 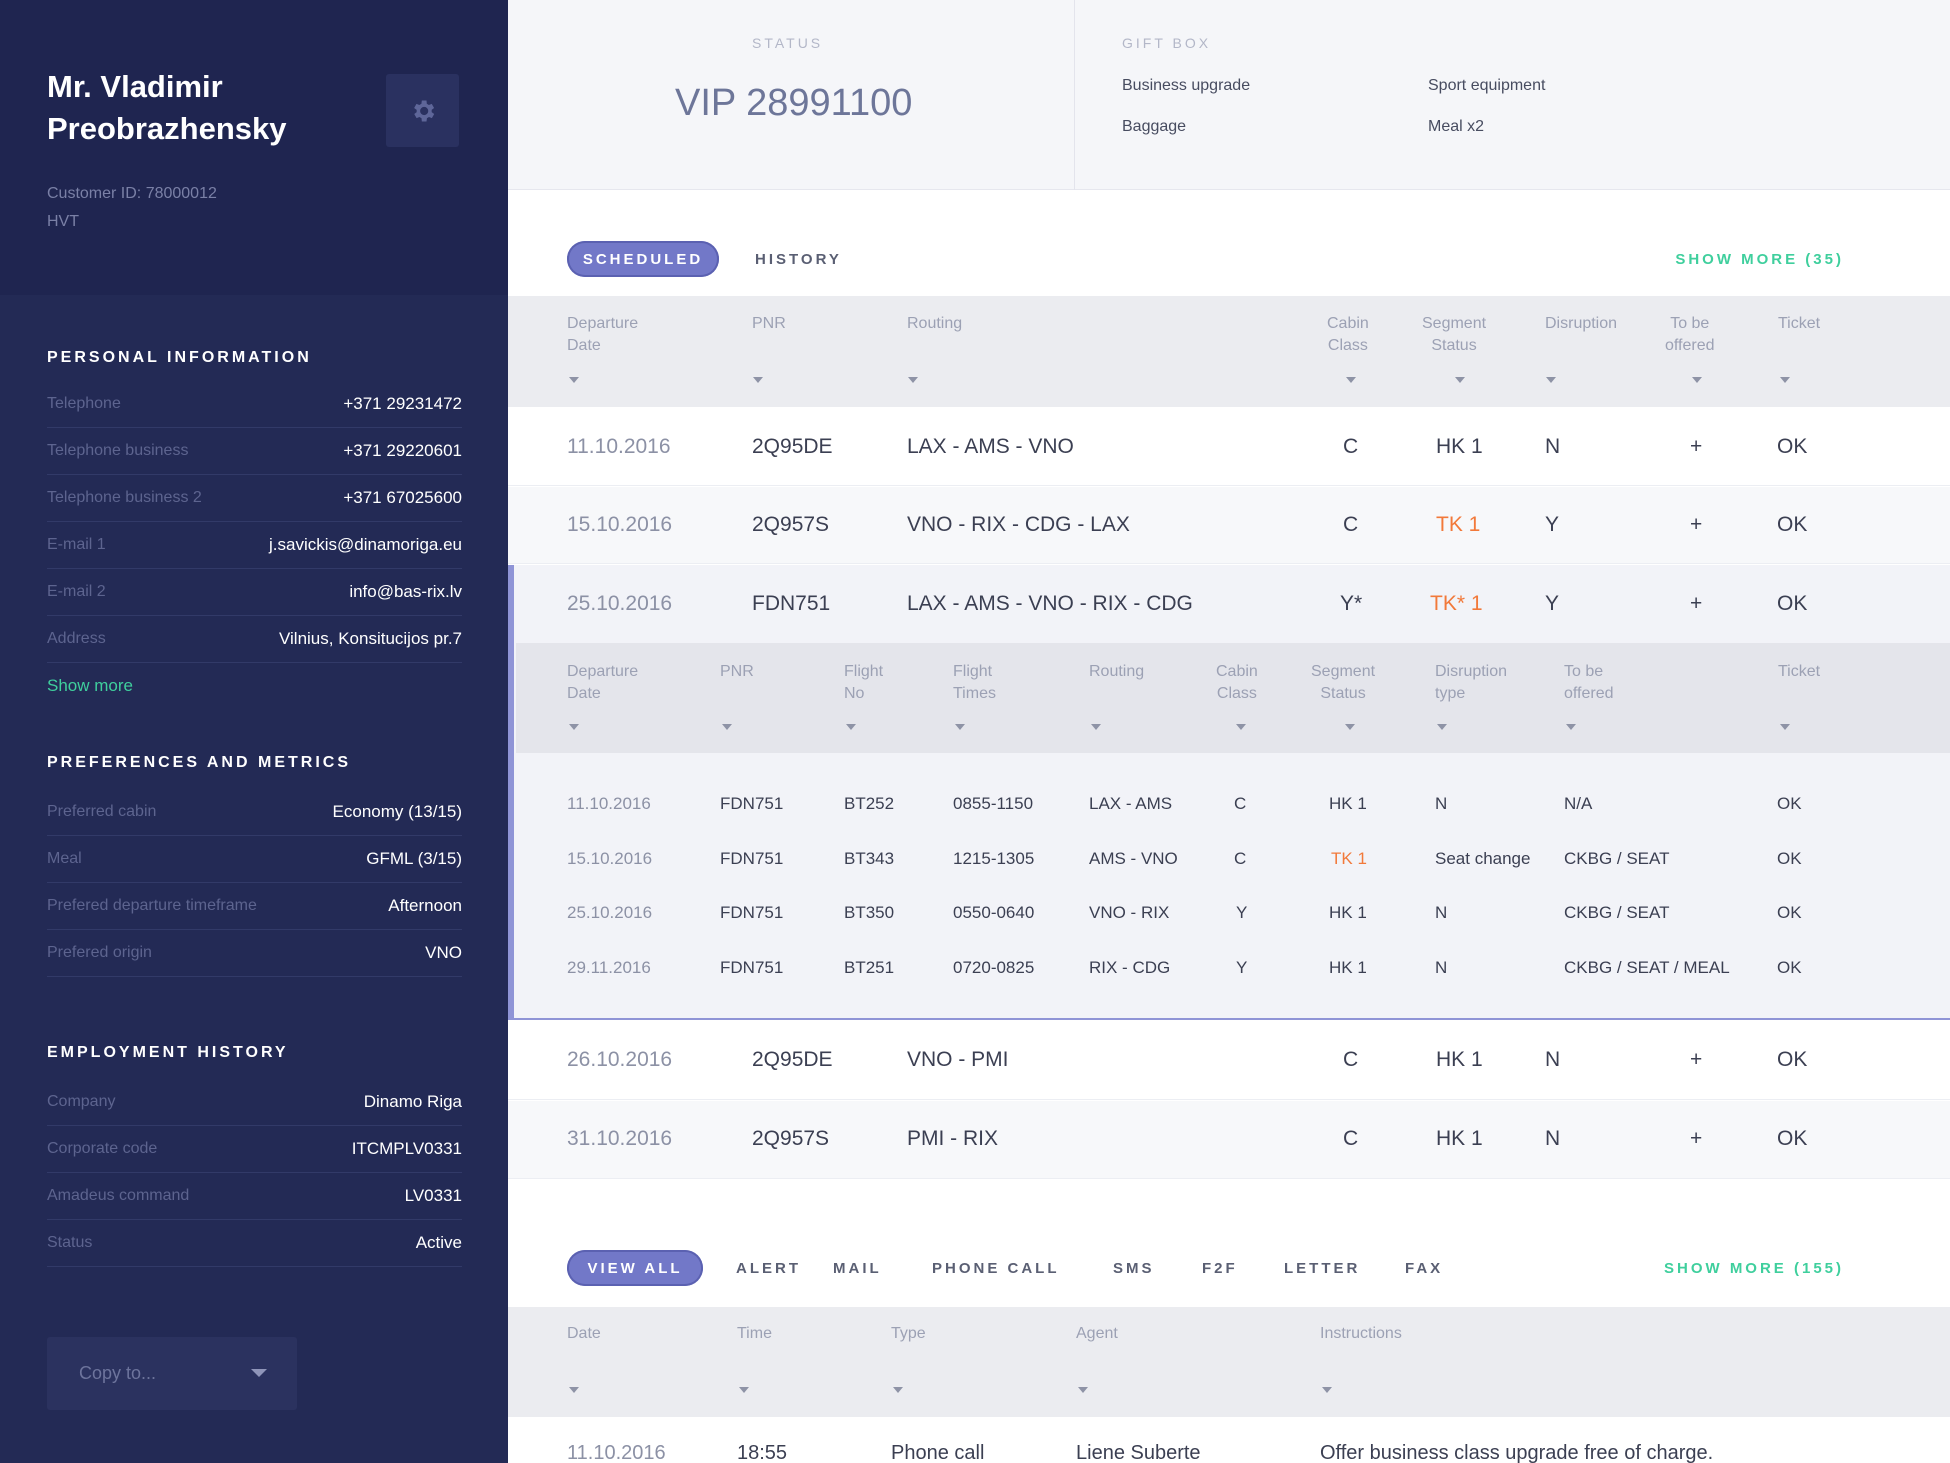 What do you see at coordinates (1322, 1268) in the screenshot?
I see `tab-letter: LETTER` at bounding box center [1322, 1268].